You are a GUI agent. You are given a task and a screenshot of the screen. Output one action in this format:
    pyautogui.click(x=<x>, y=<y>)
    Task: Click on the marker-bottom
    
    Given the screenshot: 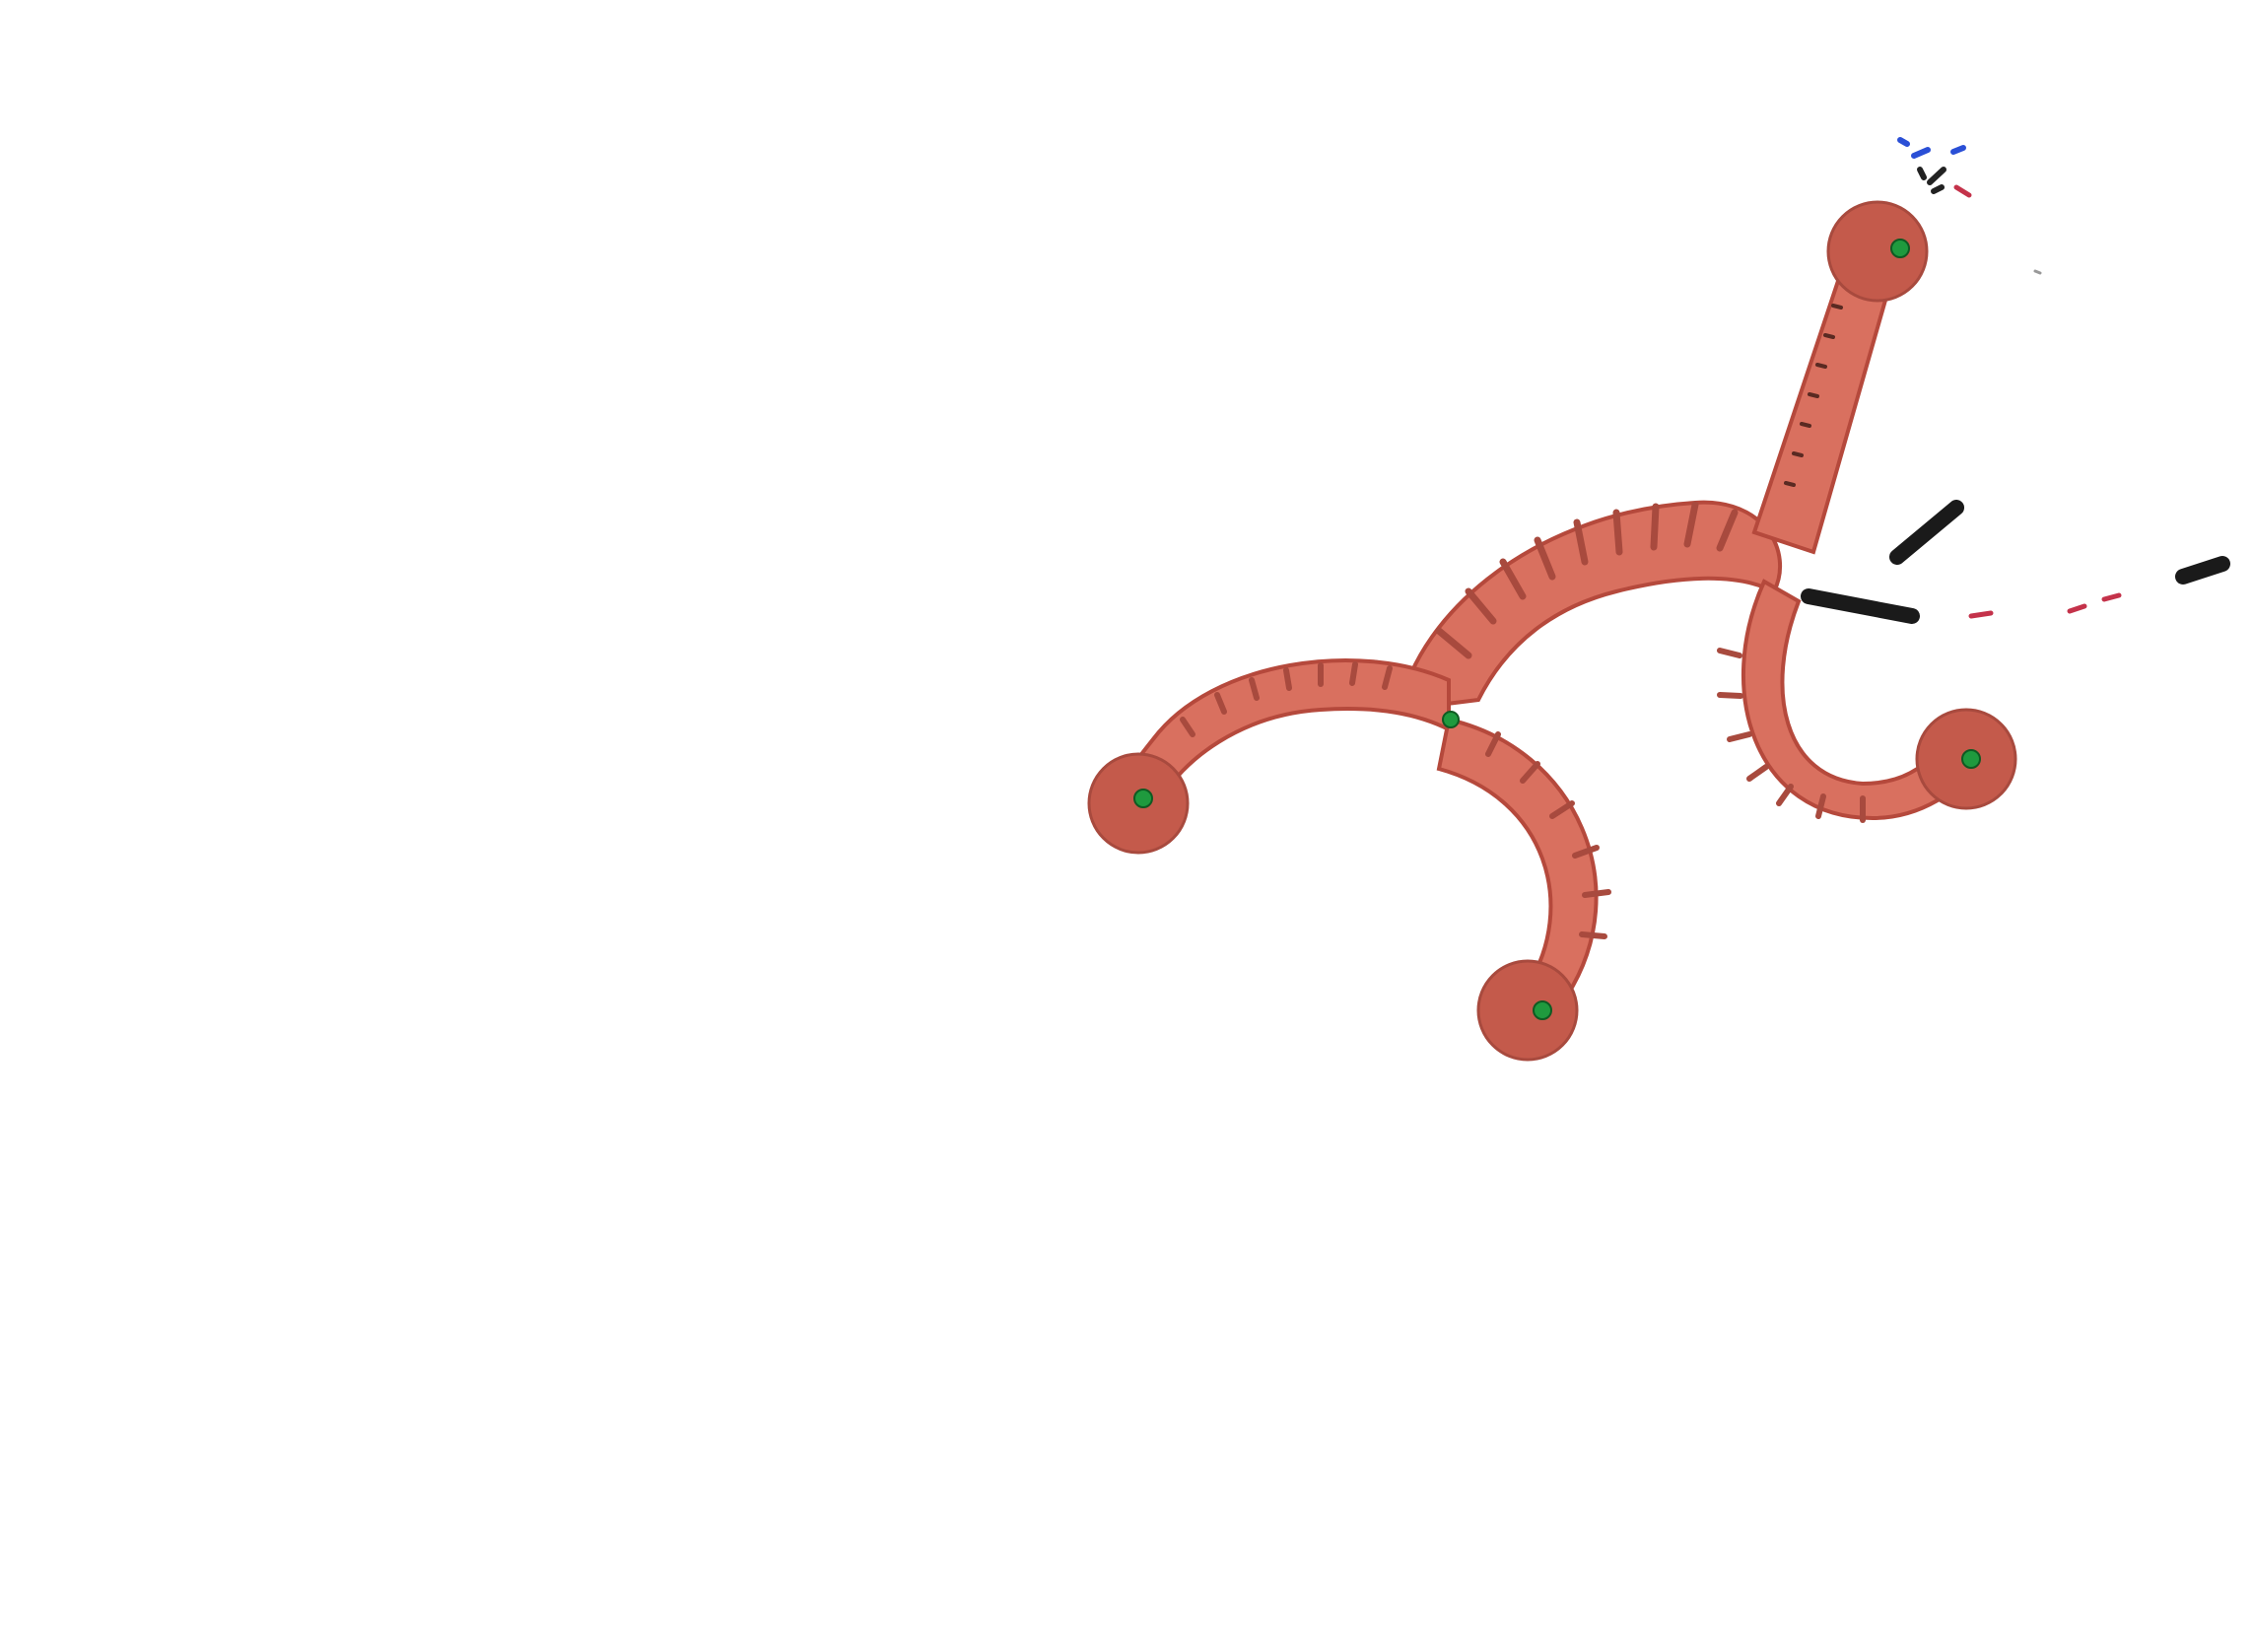 What is the action you would take?
    pyautogui.click(x=1542, y=1010)
    